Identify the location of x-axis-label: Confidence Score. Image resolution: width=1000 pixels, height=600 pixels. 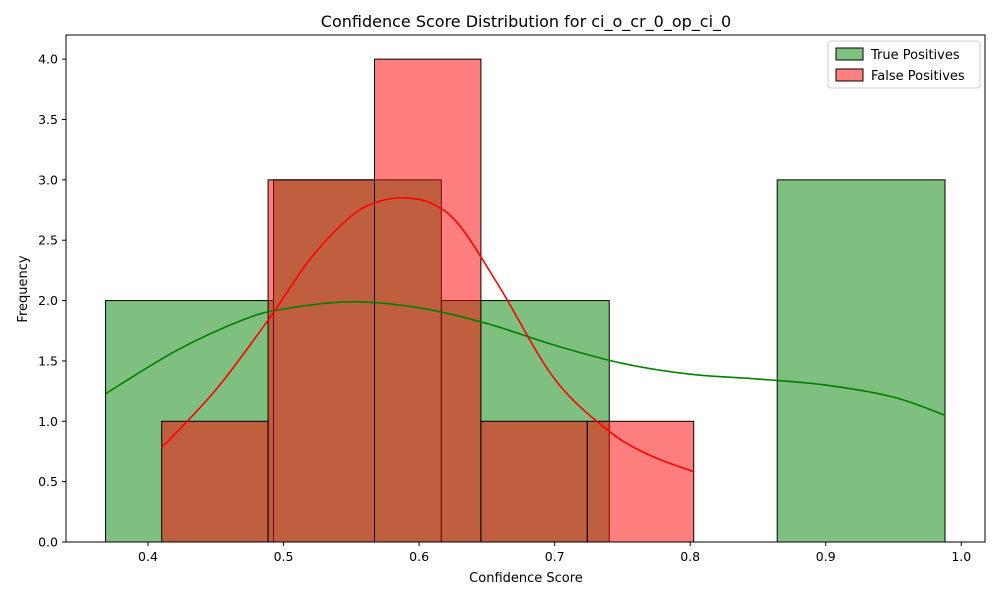
(526, 578).